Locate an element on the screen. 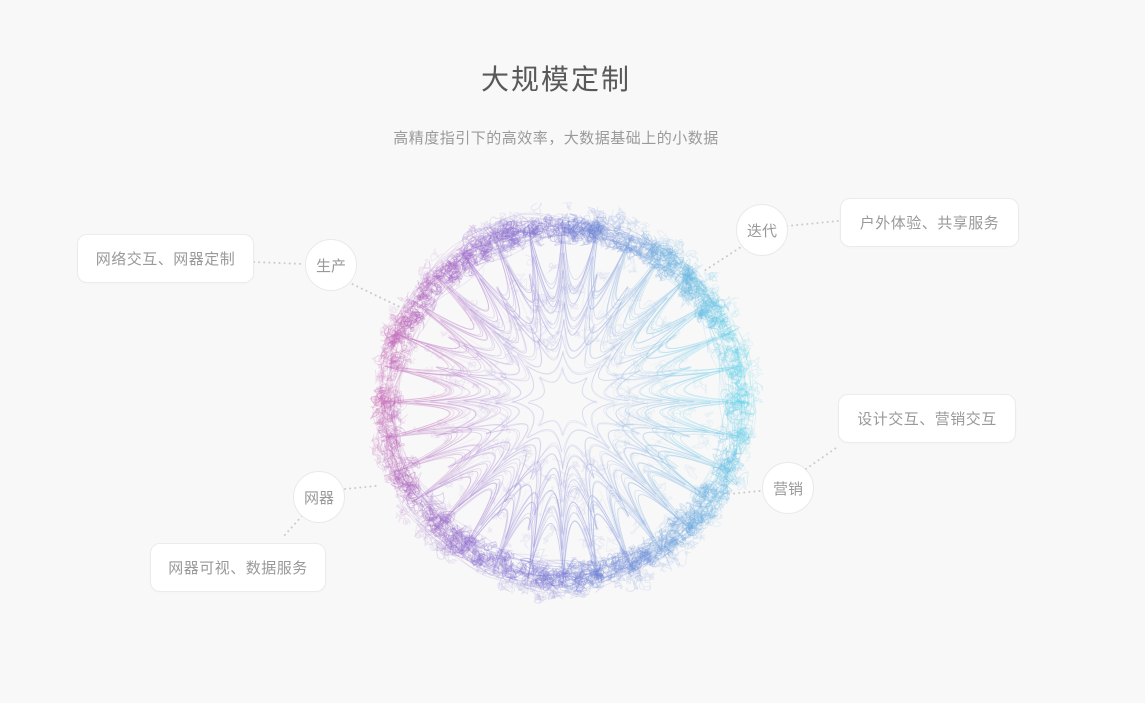 The image size is (1145, 703). card-iteration-label: 户外体验、共享服务 is located at coordinates (929, 223).